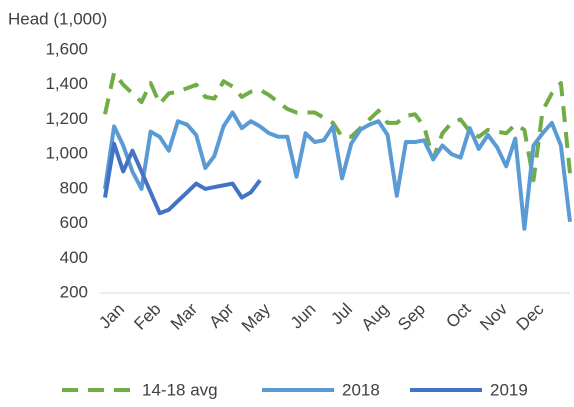 The width and height of the screenshot is (574, 407). Describe the element at coordinates (66, 48) in the screenshot. I see `y-tick-label: 1,600` at that location.